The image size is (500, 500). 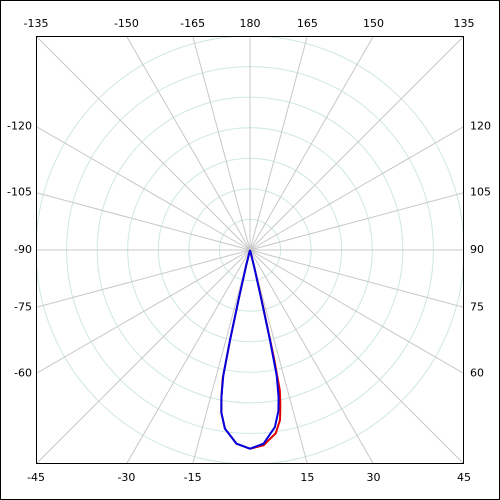 I want to click on angle-tick-label: -150, so click(x=126, y=23).